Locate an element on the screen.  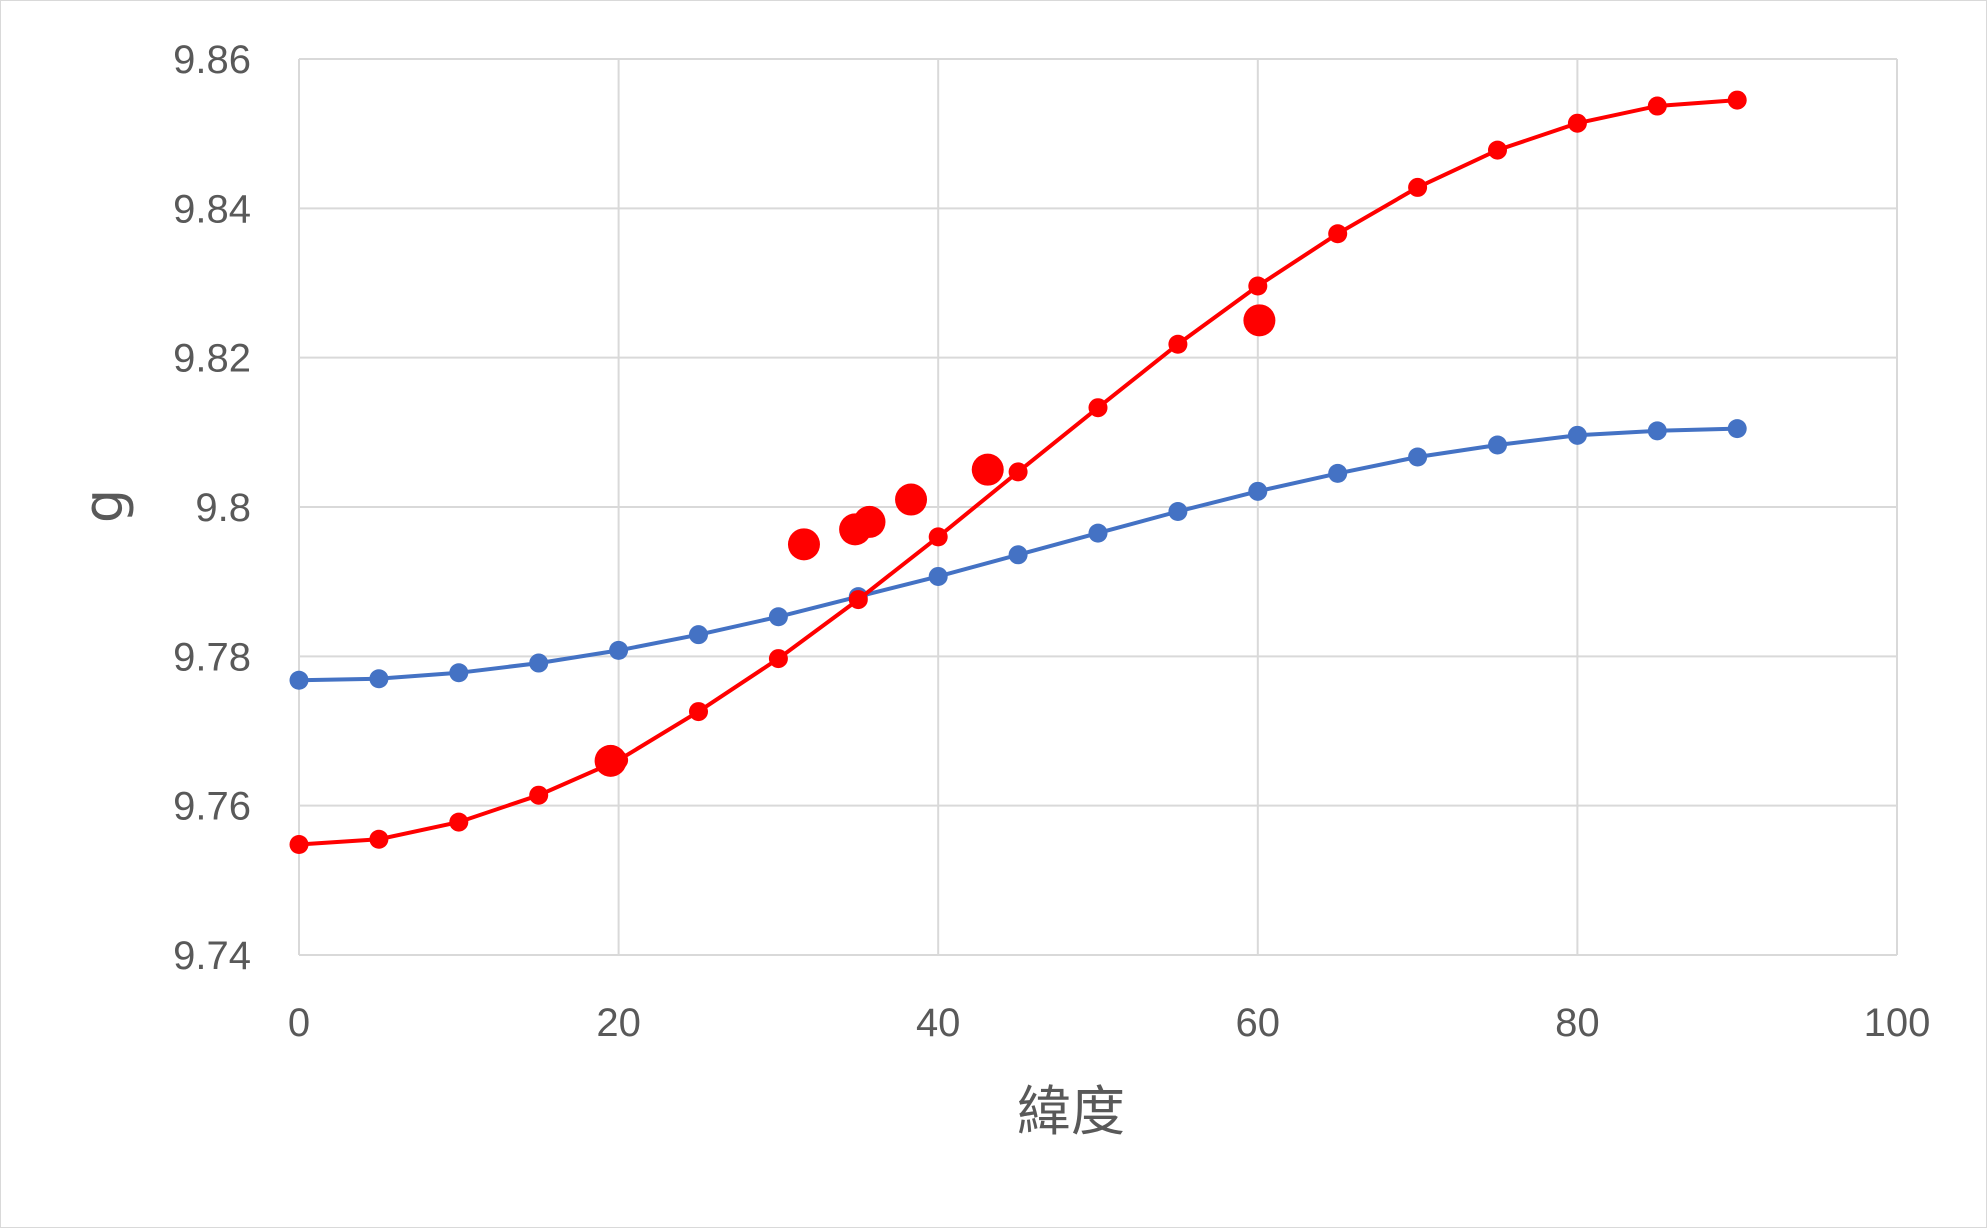
x-axis-title: 緯度 is located at coordinates (1071, 1111).